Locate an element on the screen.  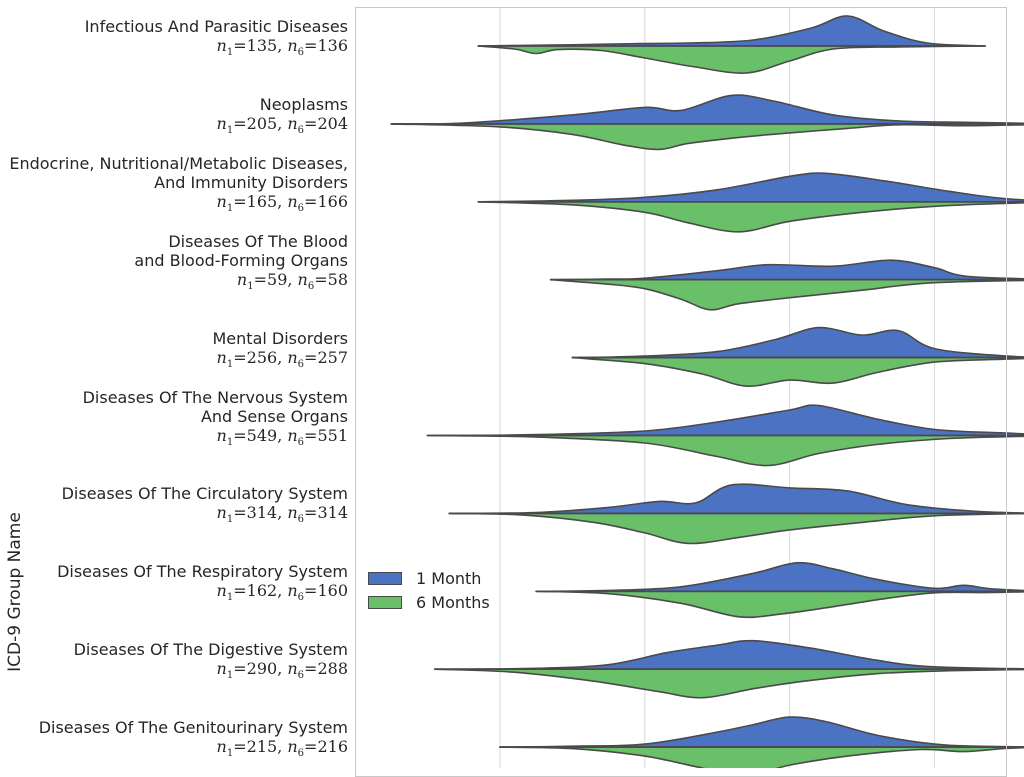
n1-value: 314 is located at coordinates (262, 513).